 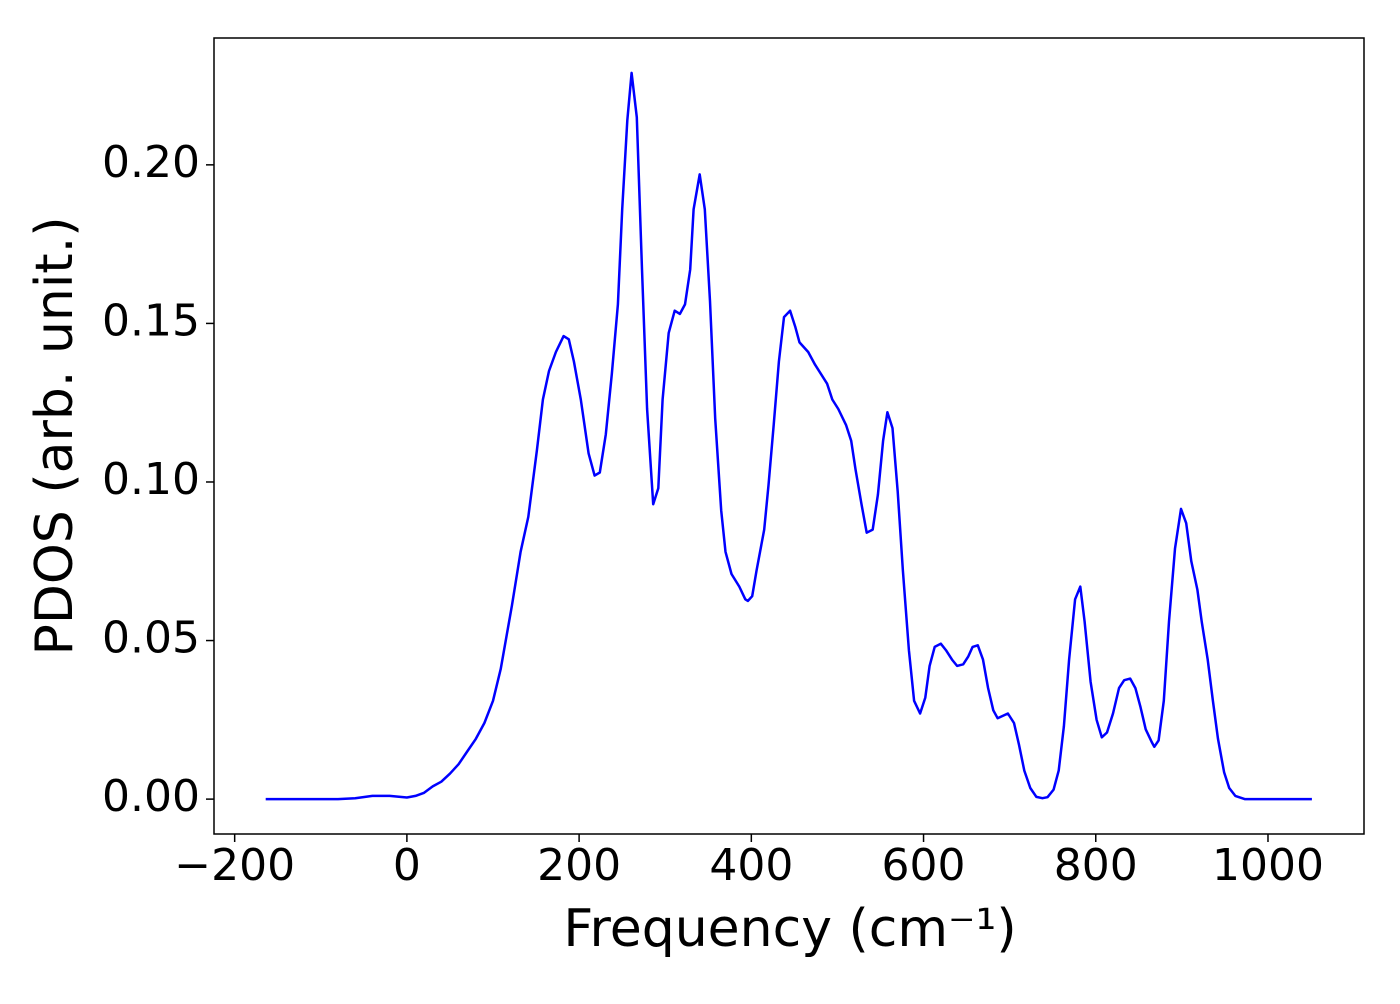 I want to click on y-tick-label: 0.15, so click(x=151, y=320).